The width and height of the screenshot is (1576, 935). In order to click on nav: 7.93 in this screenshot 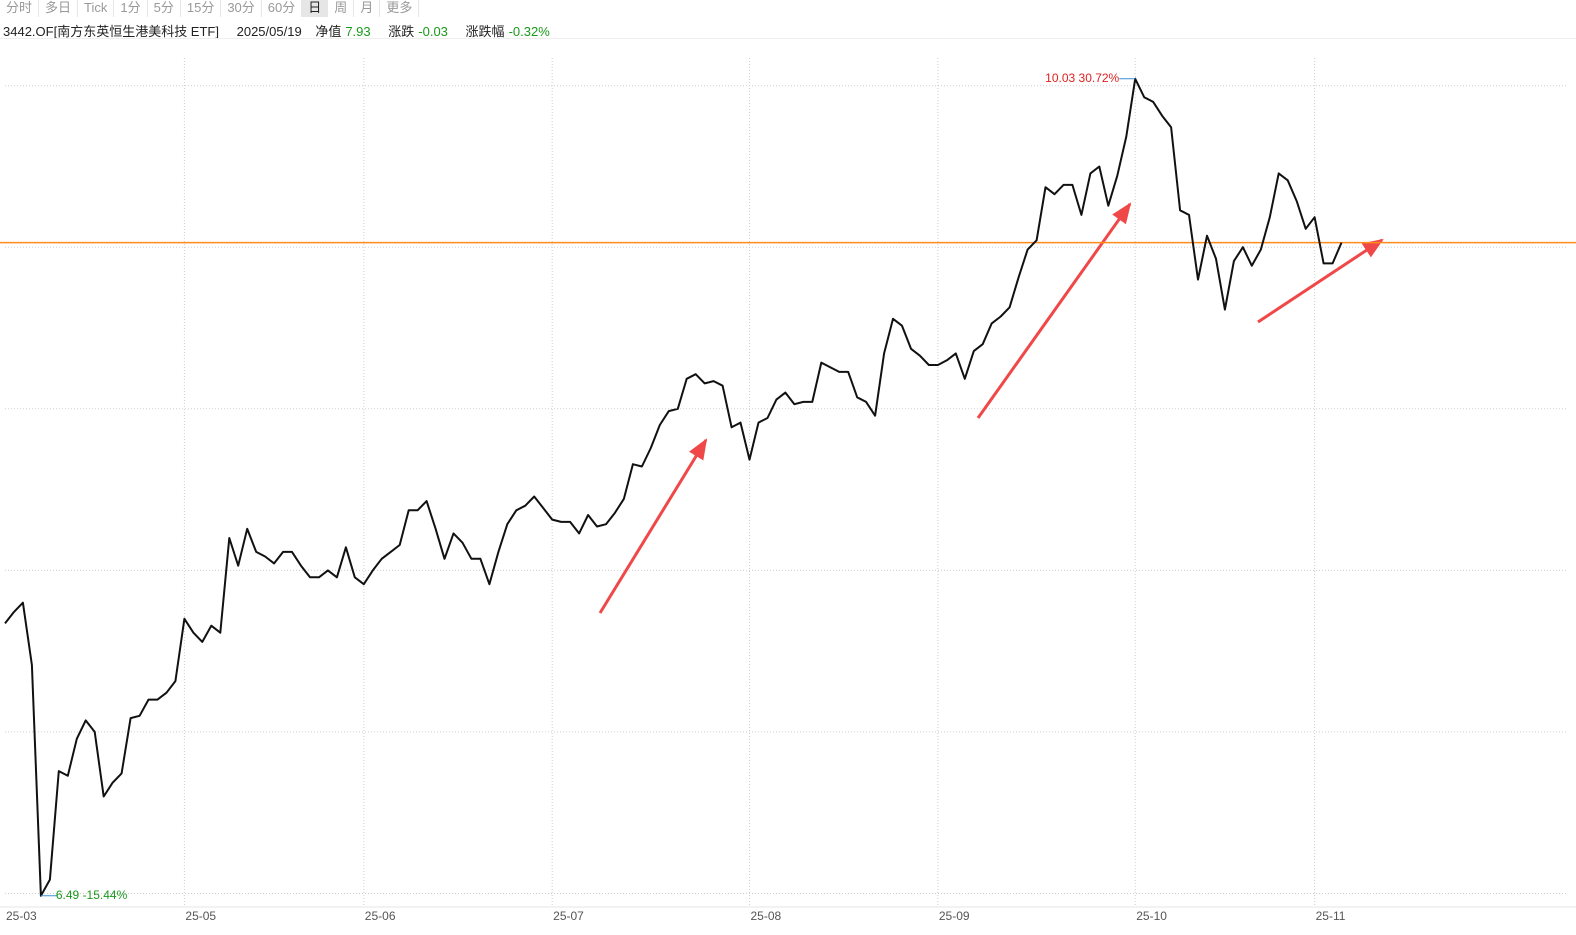, I will do `click(358, 31)`.